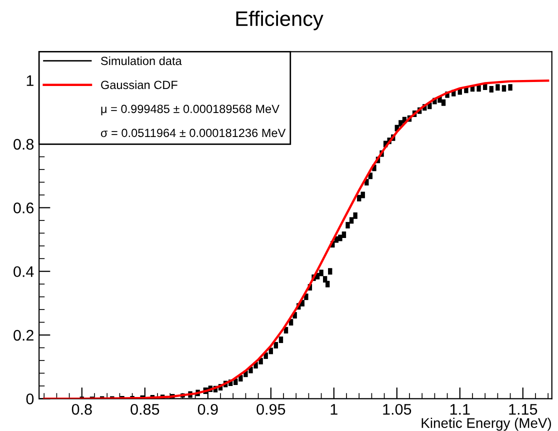 The height and width of the screenshot is (431, 558). I want to click on y-tick-label: 0.4, so click(24, 272).